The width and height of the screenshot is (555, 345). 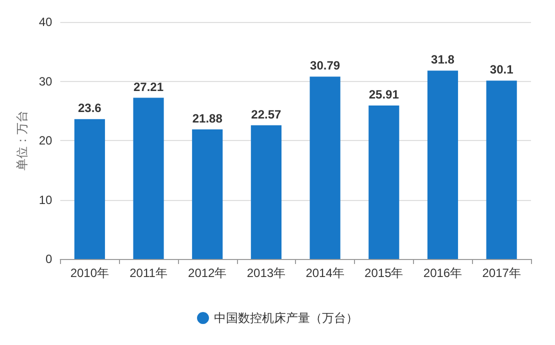 What do you see at coordinates (443, 59) in the screenshot?
I see `data-label: 31.8` at bounding box center [443, 59].